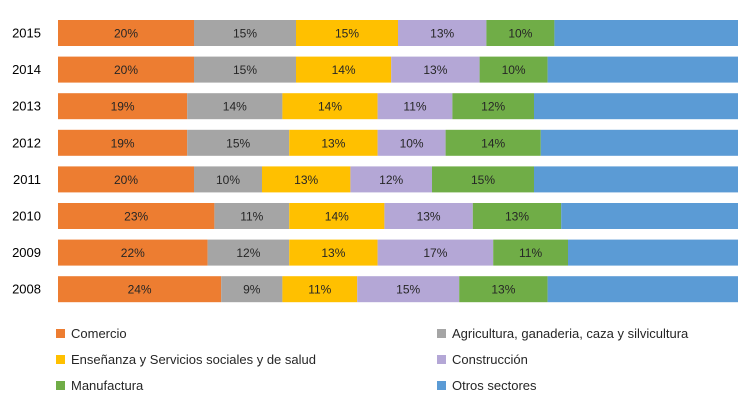 The image size is (751, 401). I want to click on category-label-2013: 2013, so click(26, 106).